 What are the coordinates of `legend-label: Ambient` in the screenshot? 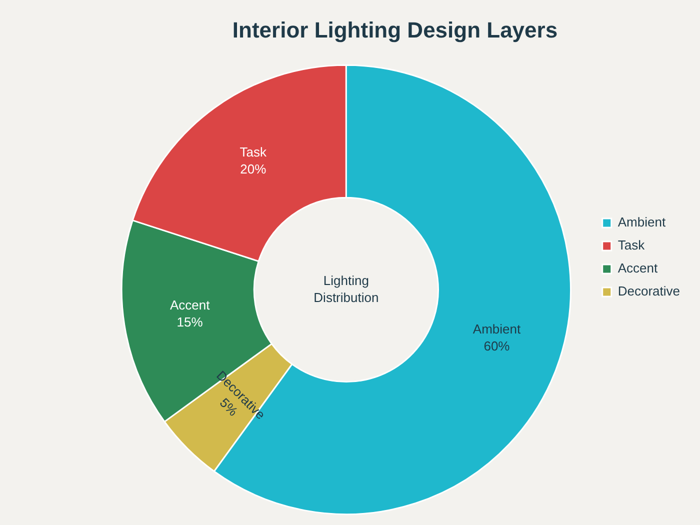 It's located at (642, 222).